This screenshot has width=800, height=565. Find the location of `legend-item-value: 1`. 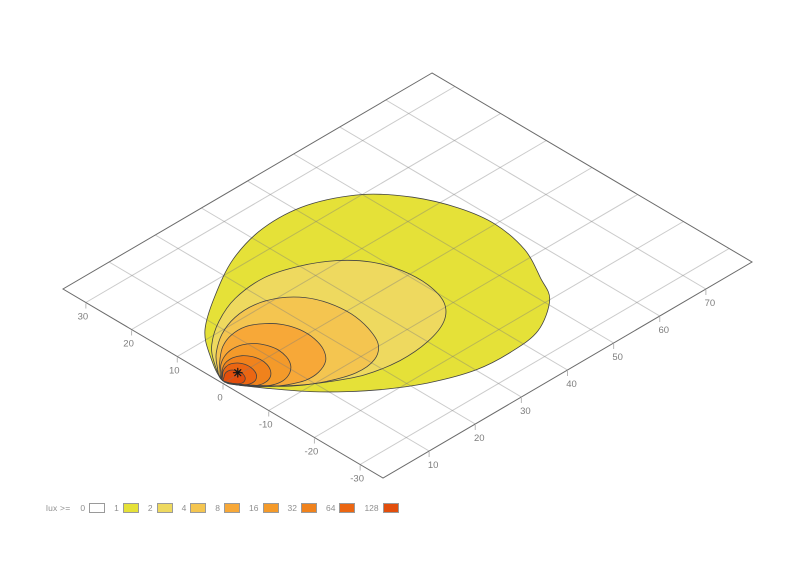

legend-item-value: 1 is located at coordinates (116, 507).